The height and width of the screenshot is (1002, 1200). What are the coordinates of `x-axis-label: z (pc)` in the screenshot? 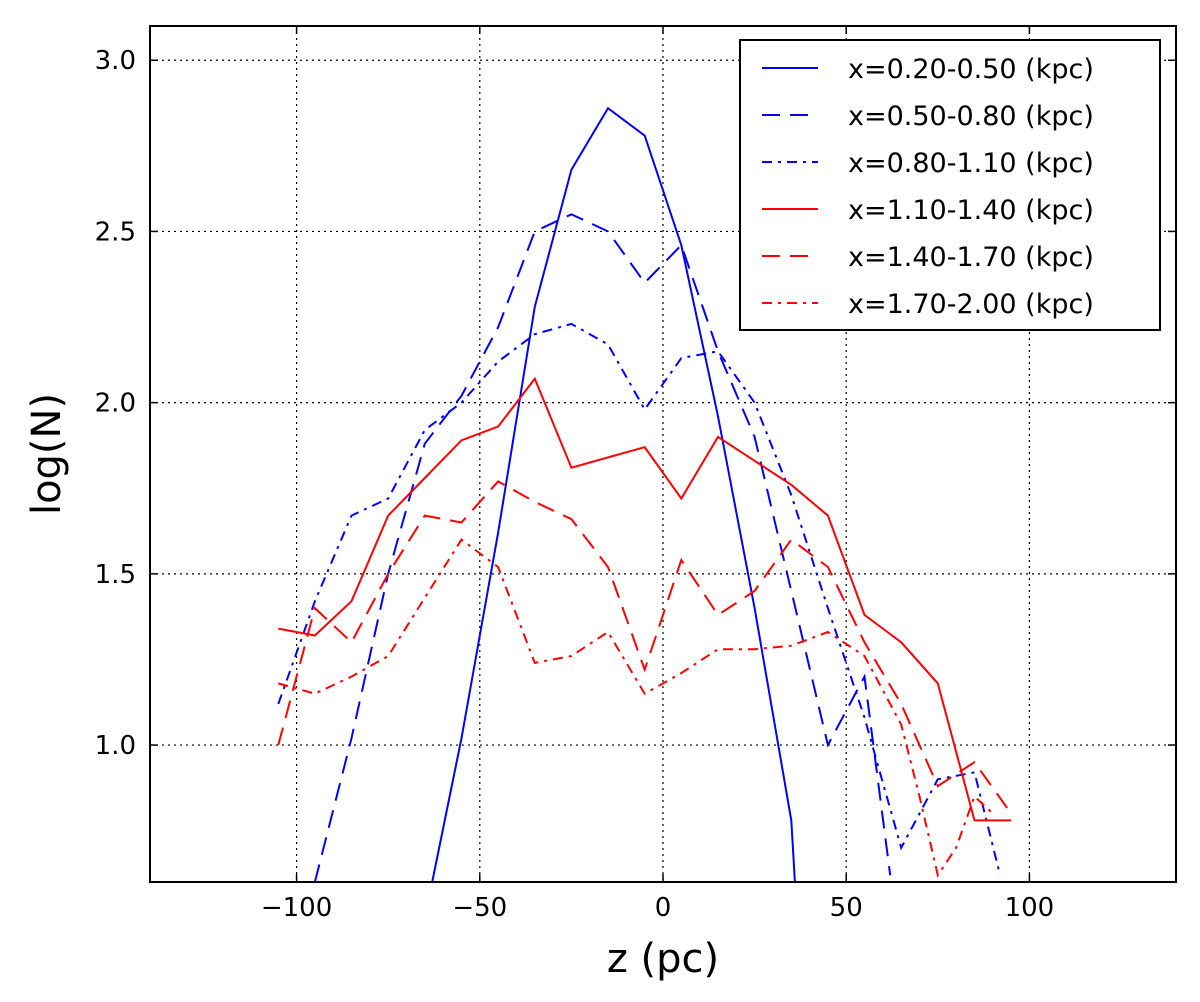 It's located at (663, 959).